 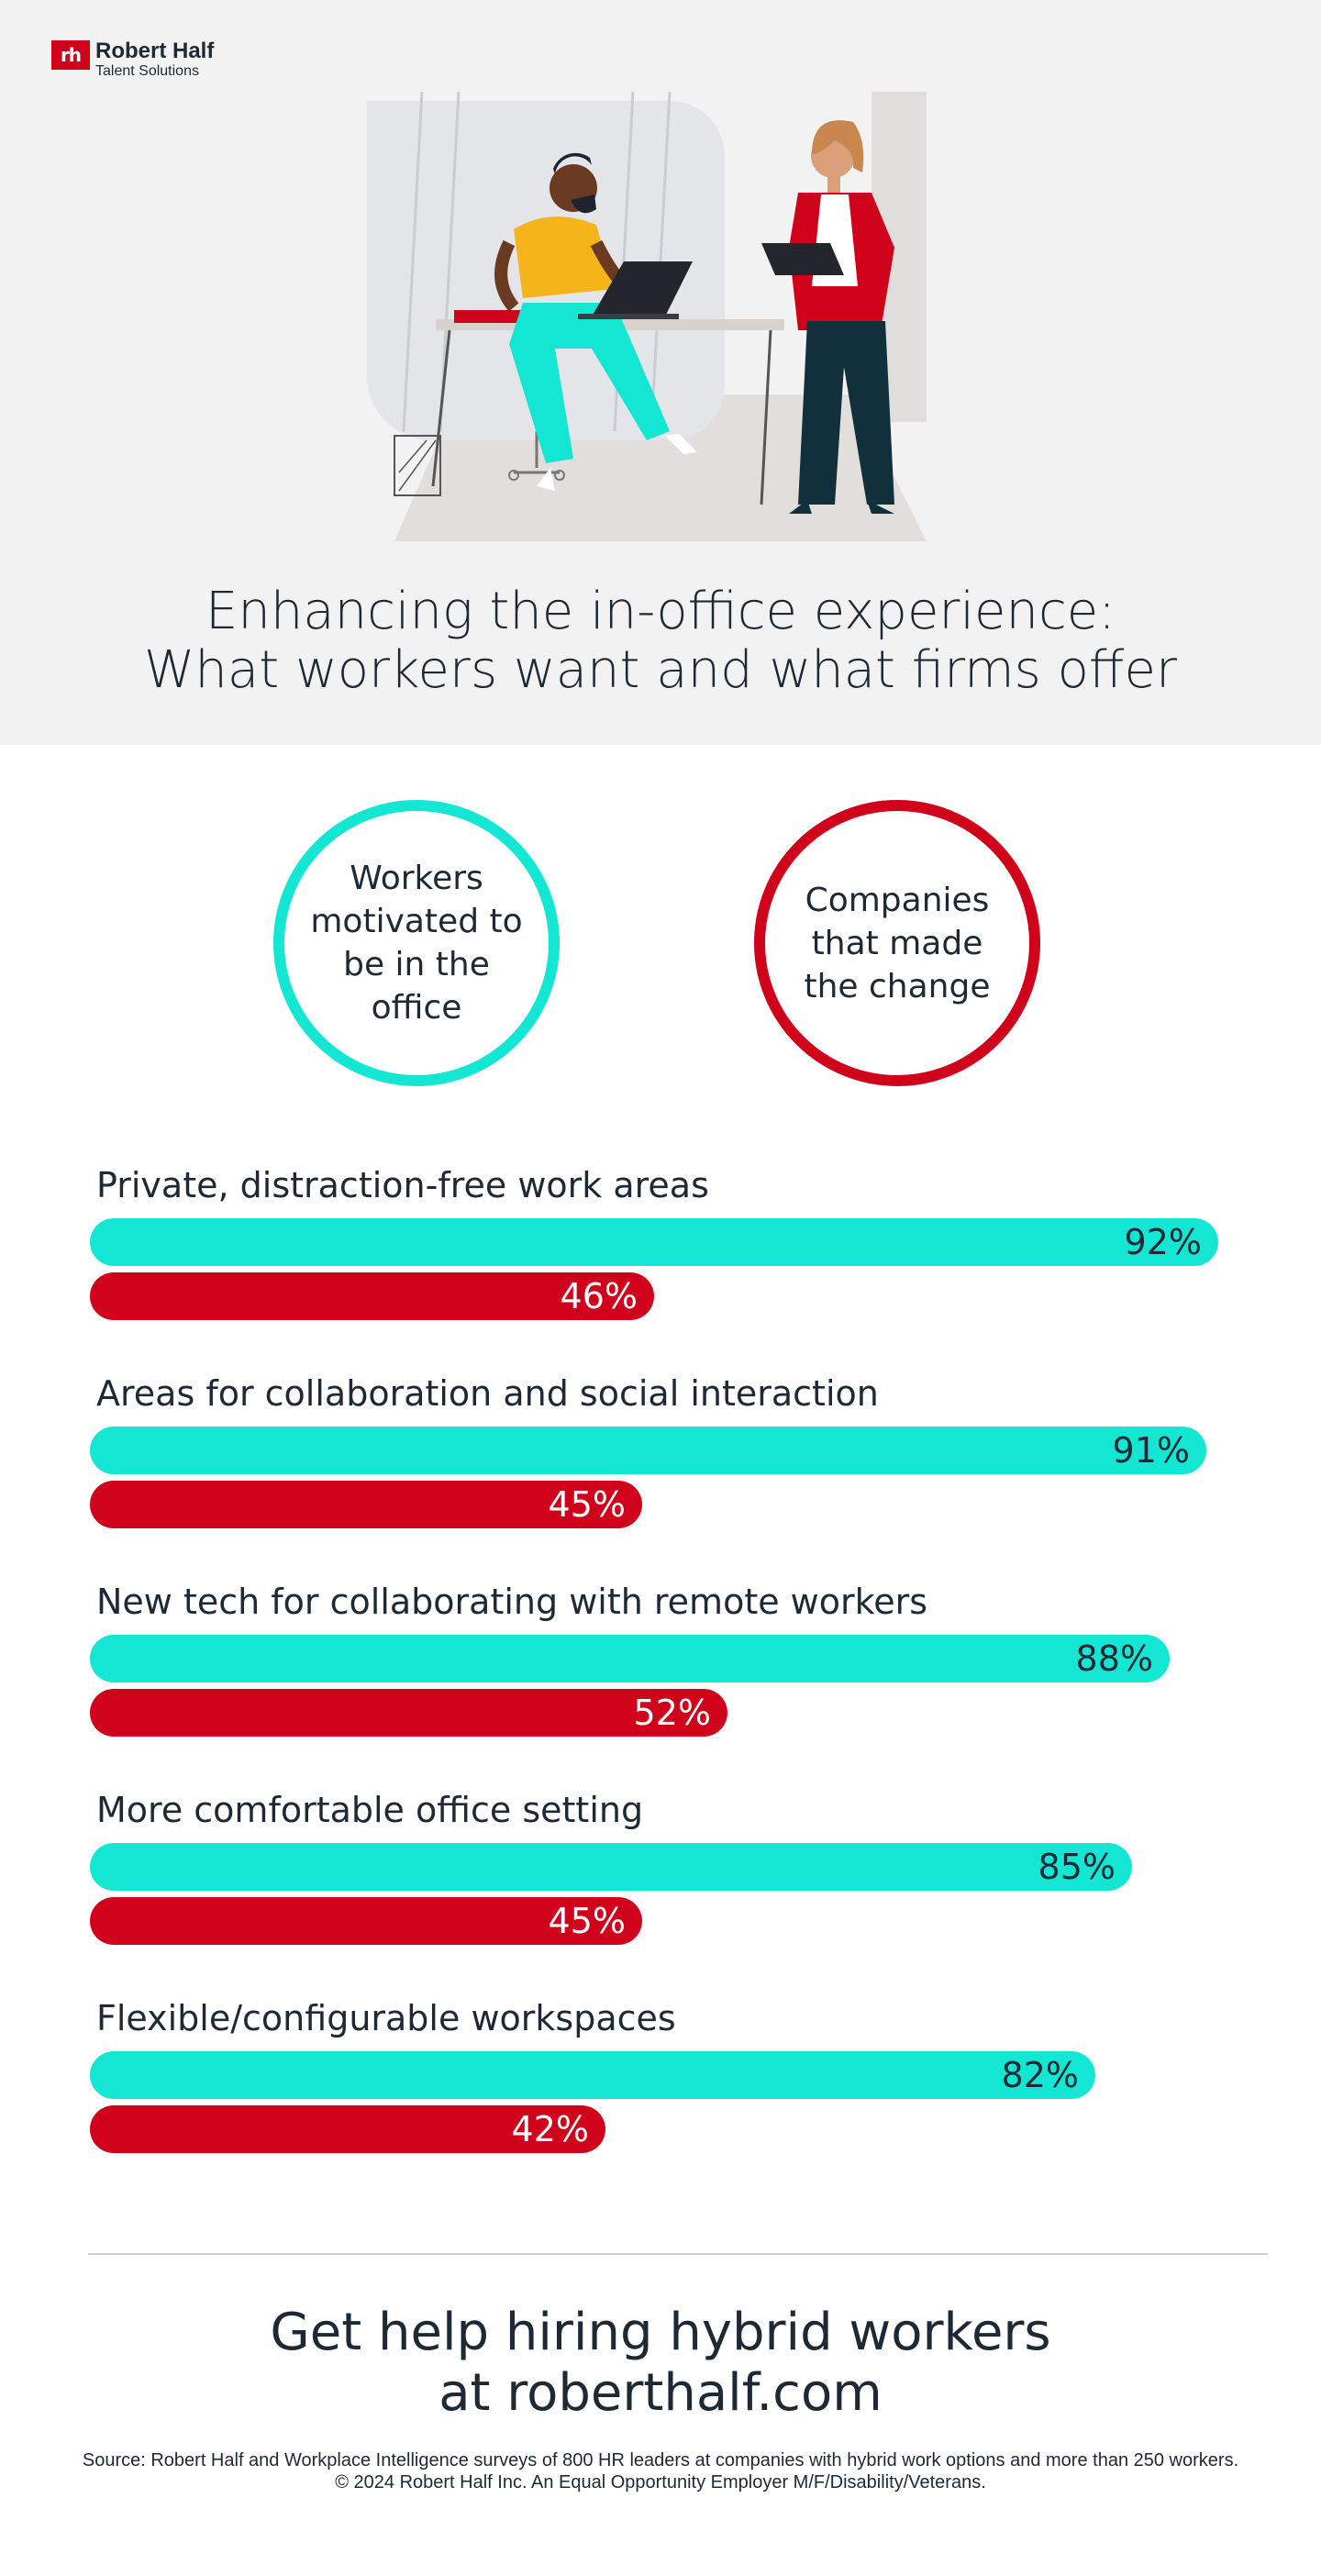 I want to click on bar-companies: 42%, so click(x=347, y=2129).